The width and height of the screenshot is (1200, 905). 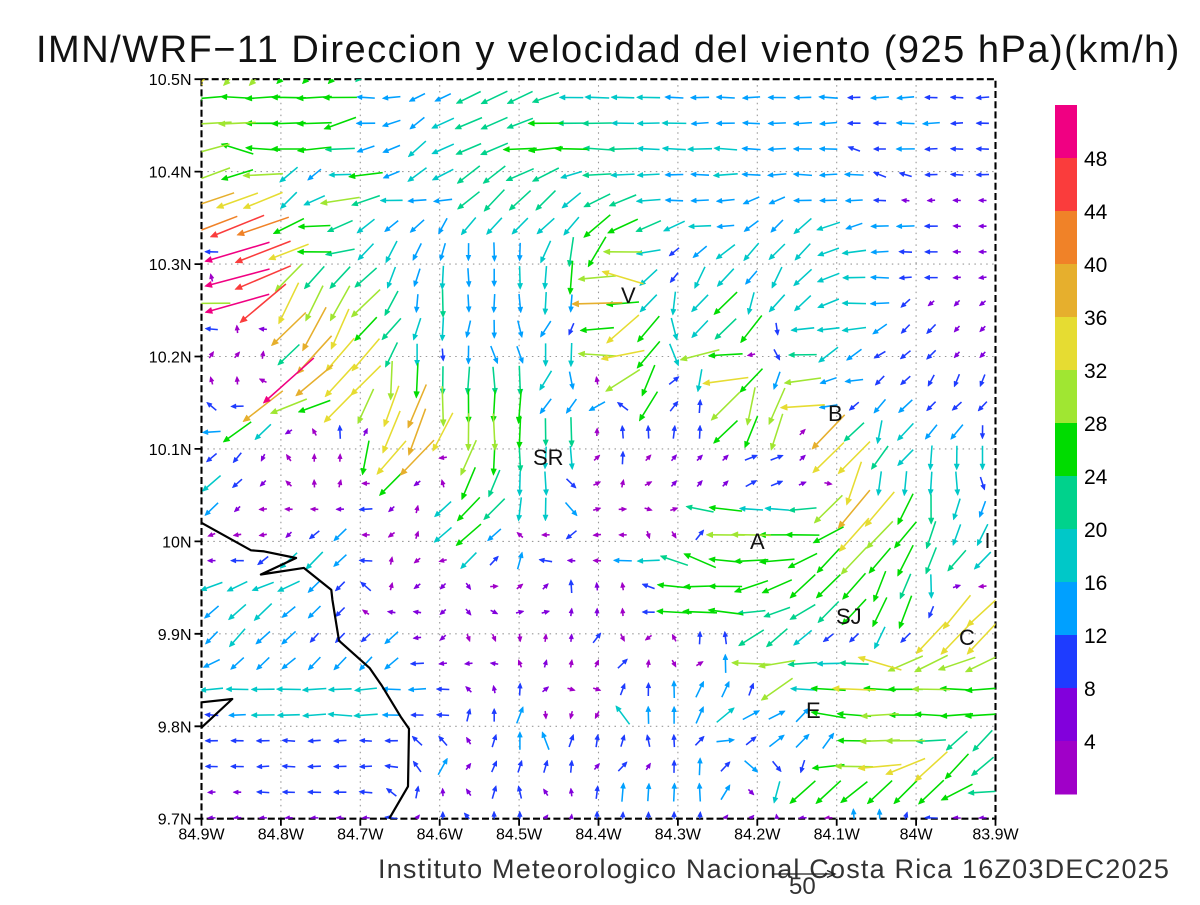 I want to click on svg-text: 84.9W, so click(x=201, y=835).